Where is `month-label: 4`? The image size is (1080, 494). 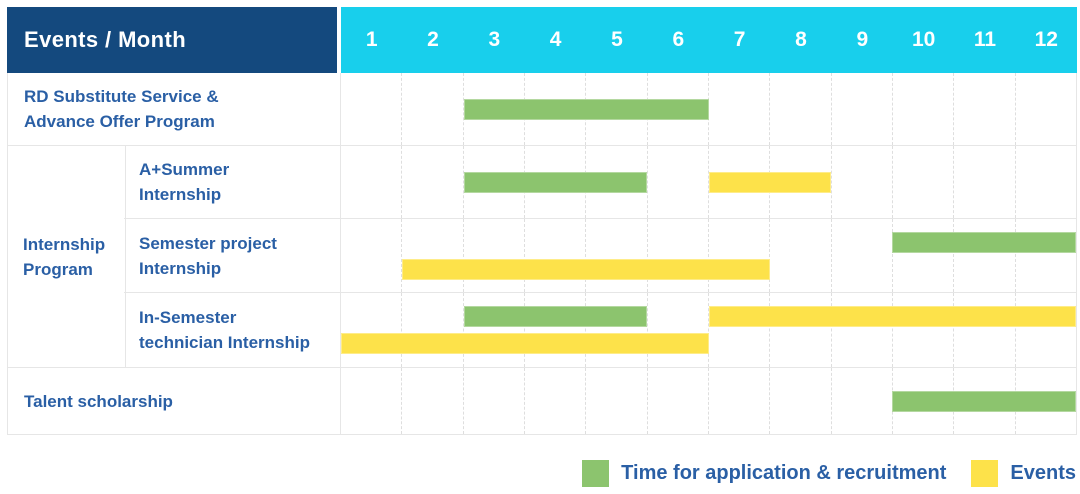
month-label: 4 is located at coordinates (555, 39).